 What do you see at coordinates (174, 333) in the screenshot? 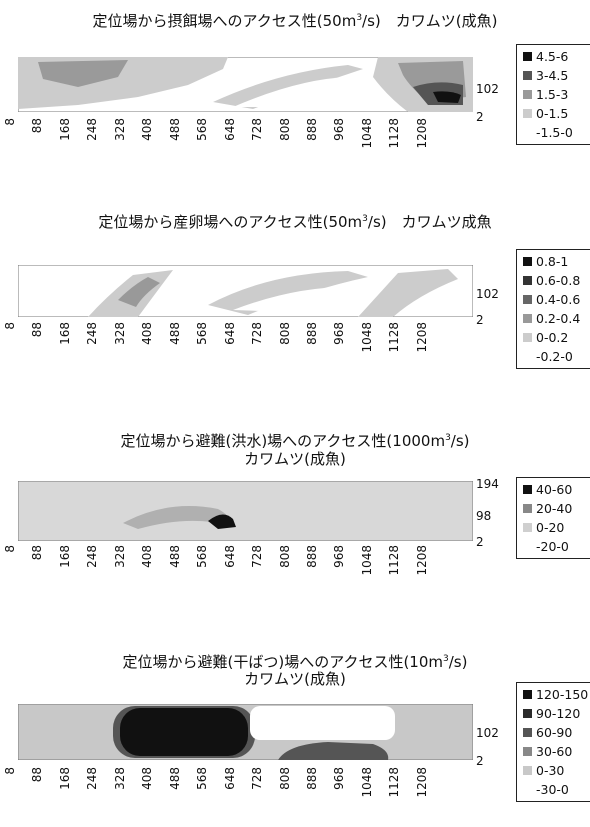
I see `chart-2-x-tick: 488` at bounding box center [174, 333].